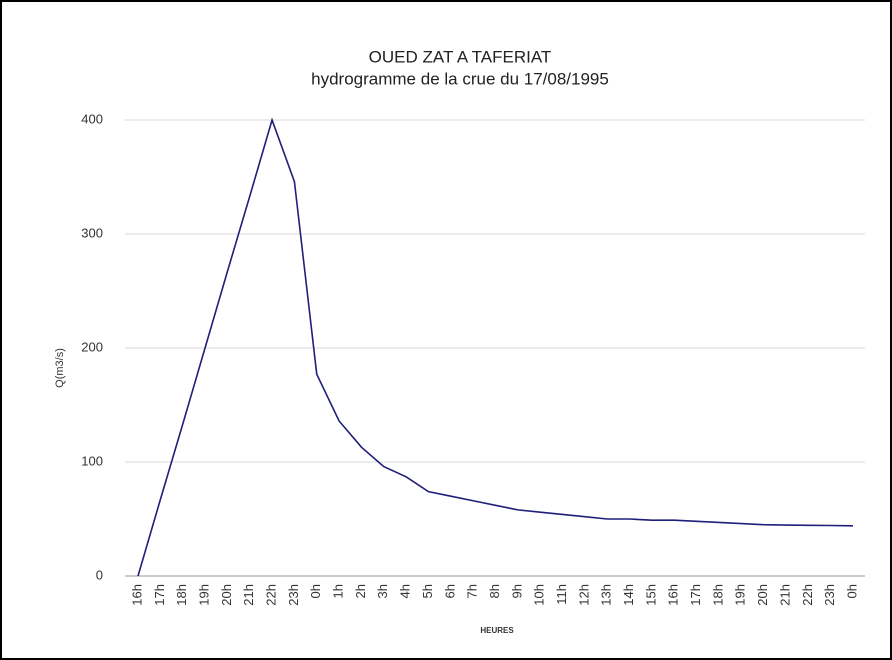  What do you see at coordinates (92, 118) in the screenshot?
I see `y-tick-label: 400` at bounding box center [92, 118].